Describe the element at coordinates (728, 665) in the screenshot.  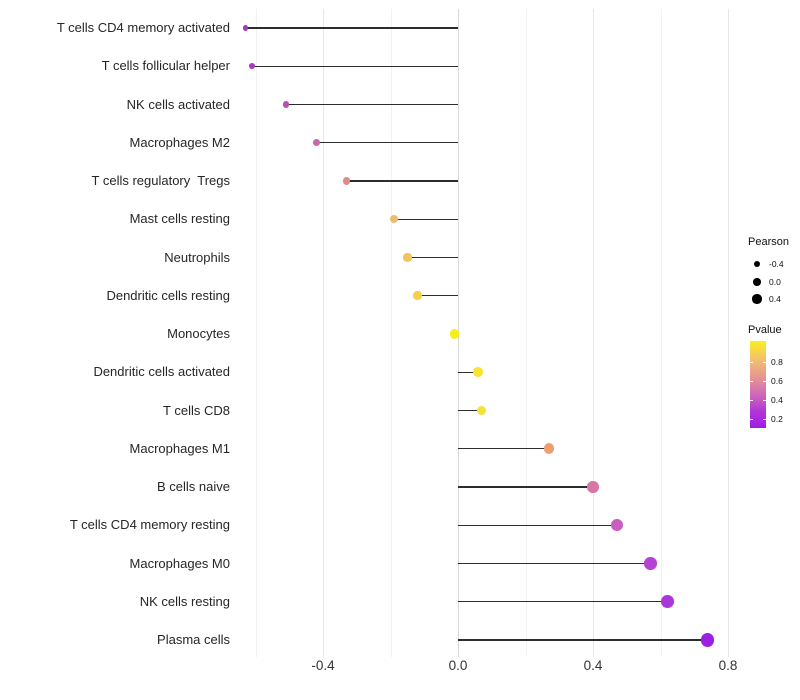
I see `x-axis-tick-label: 0.8` at that location.